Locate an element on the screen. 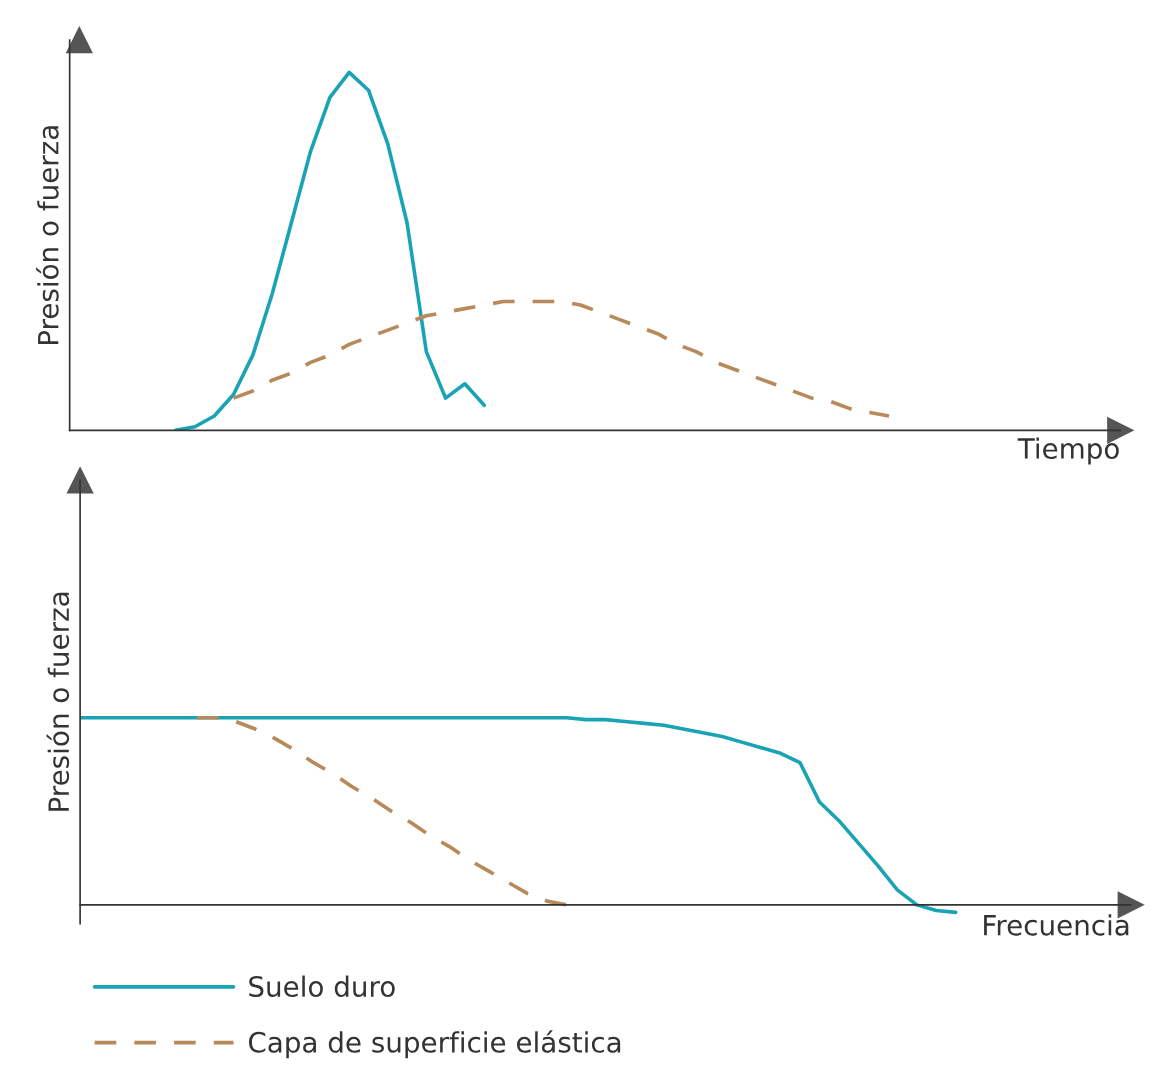 The width and height of the screenshot is (1161, 1084). legend-label: Capa de superficie elástica is located at coordinates (434, 1044).